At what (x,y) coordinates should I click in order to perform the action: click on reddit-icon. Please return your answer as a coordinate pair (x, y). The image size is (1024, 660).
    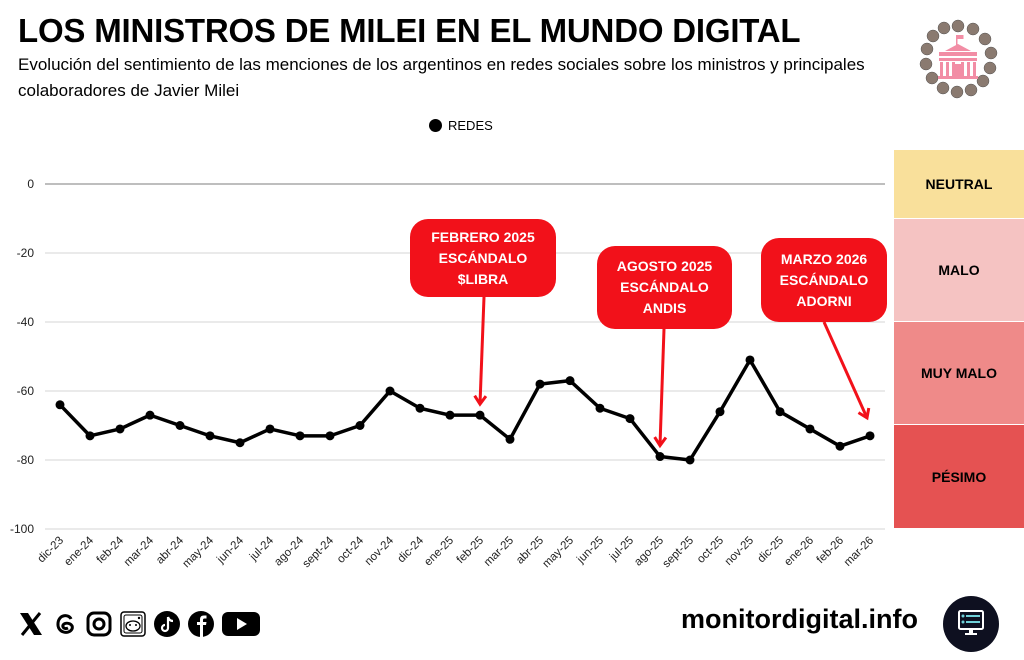
    Looking at the image, I should click on (133, 624).